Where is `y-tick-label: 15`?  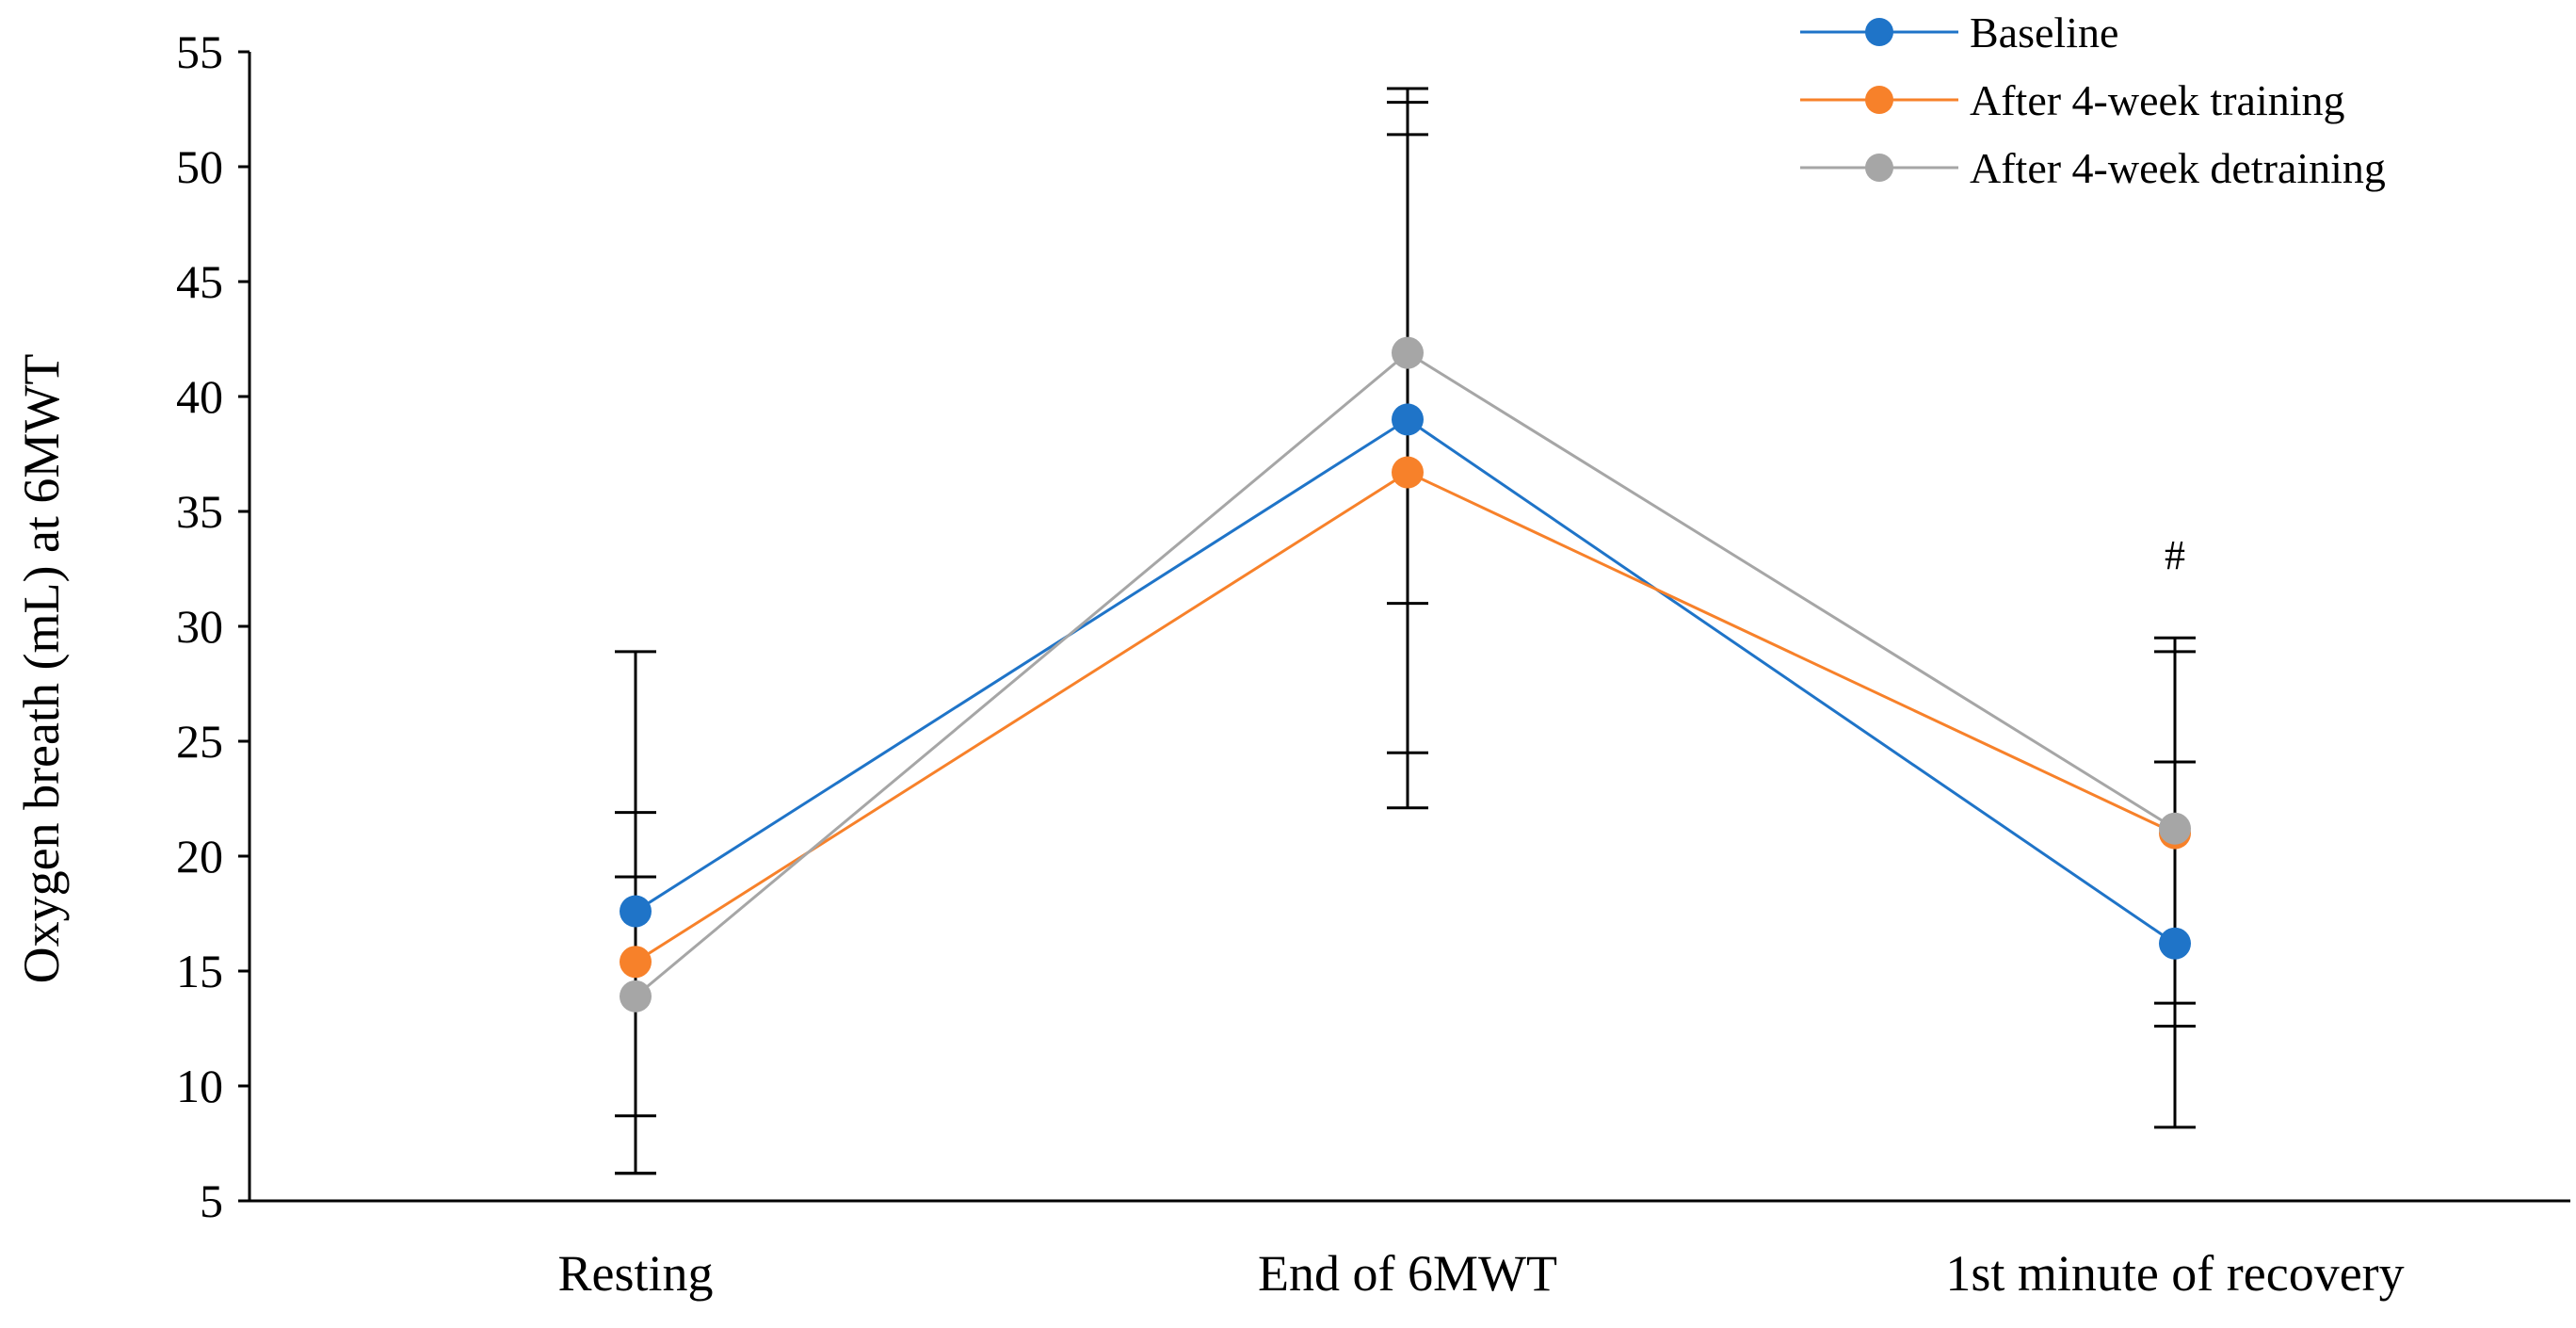
y-tick-label: 15 is located at coordinates (199, 971).